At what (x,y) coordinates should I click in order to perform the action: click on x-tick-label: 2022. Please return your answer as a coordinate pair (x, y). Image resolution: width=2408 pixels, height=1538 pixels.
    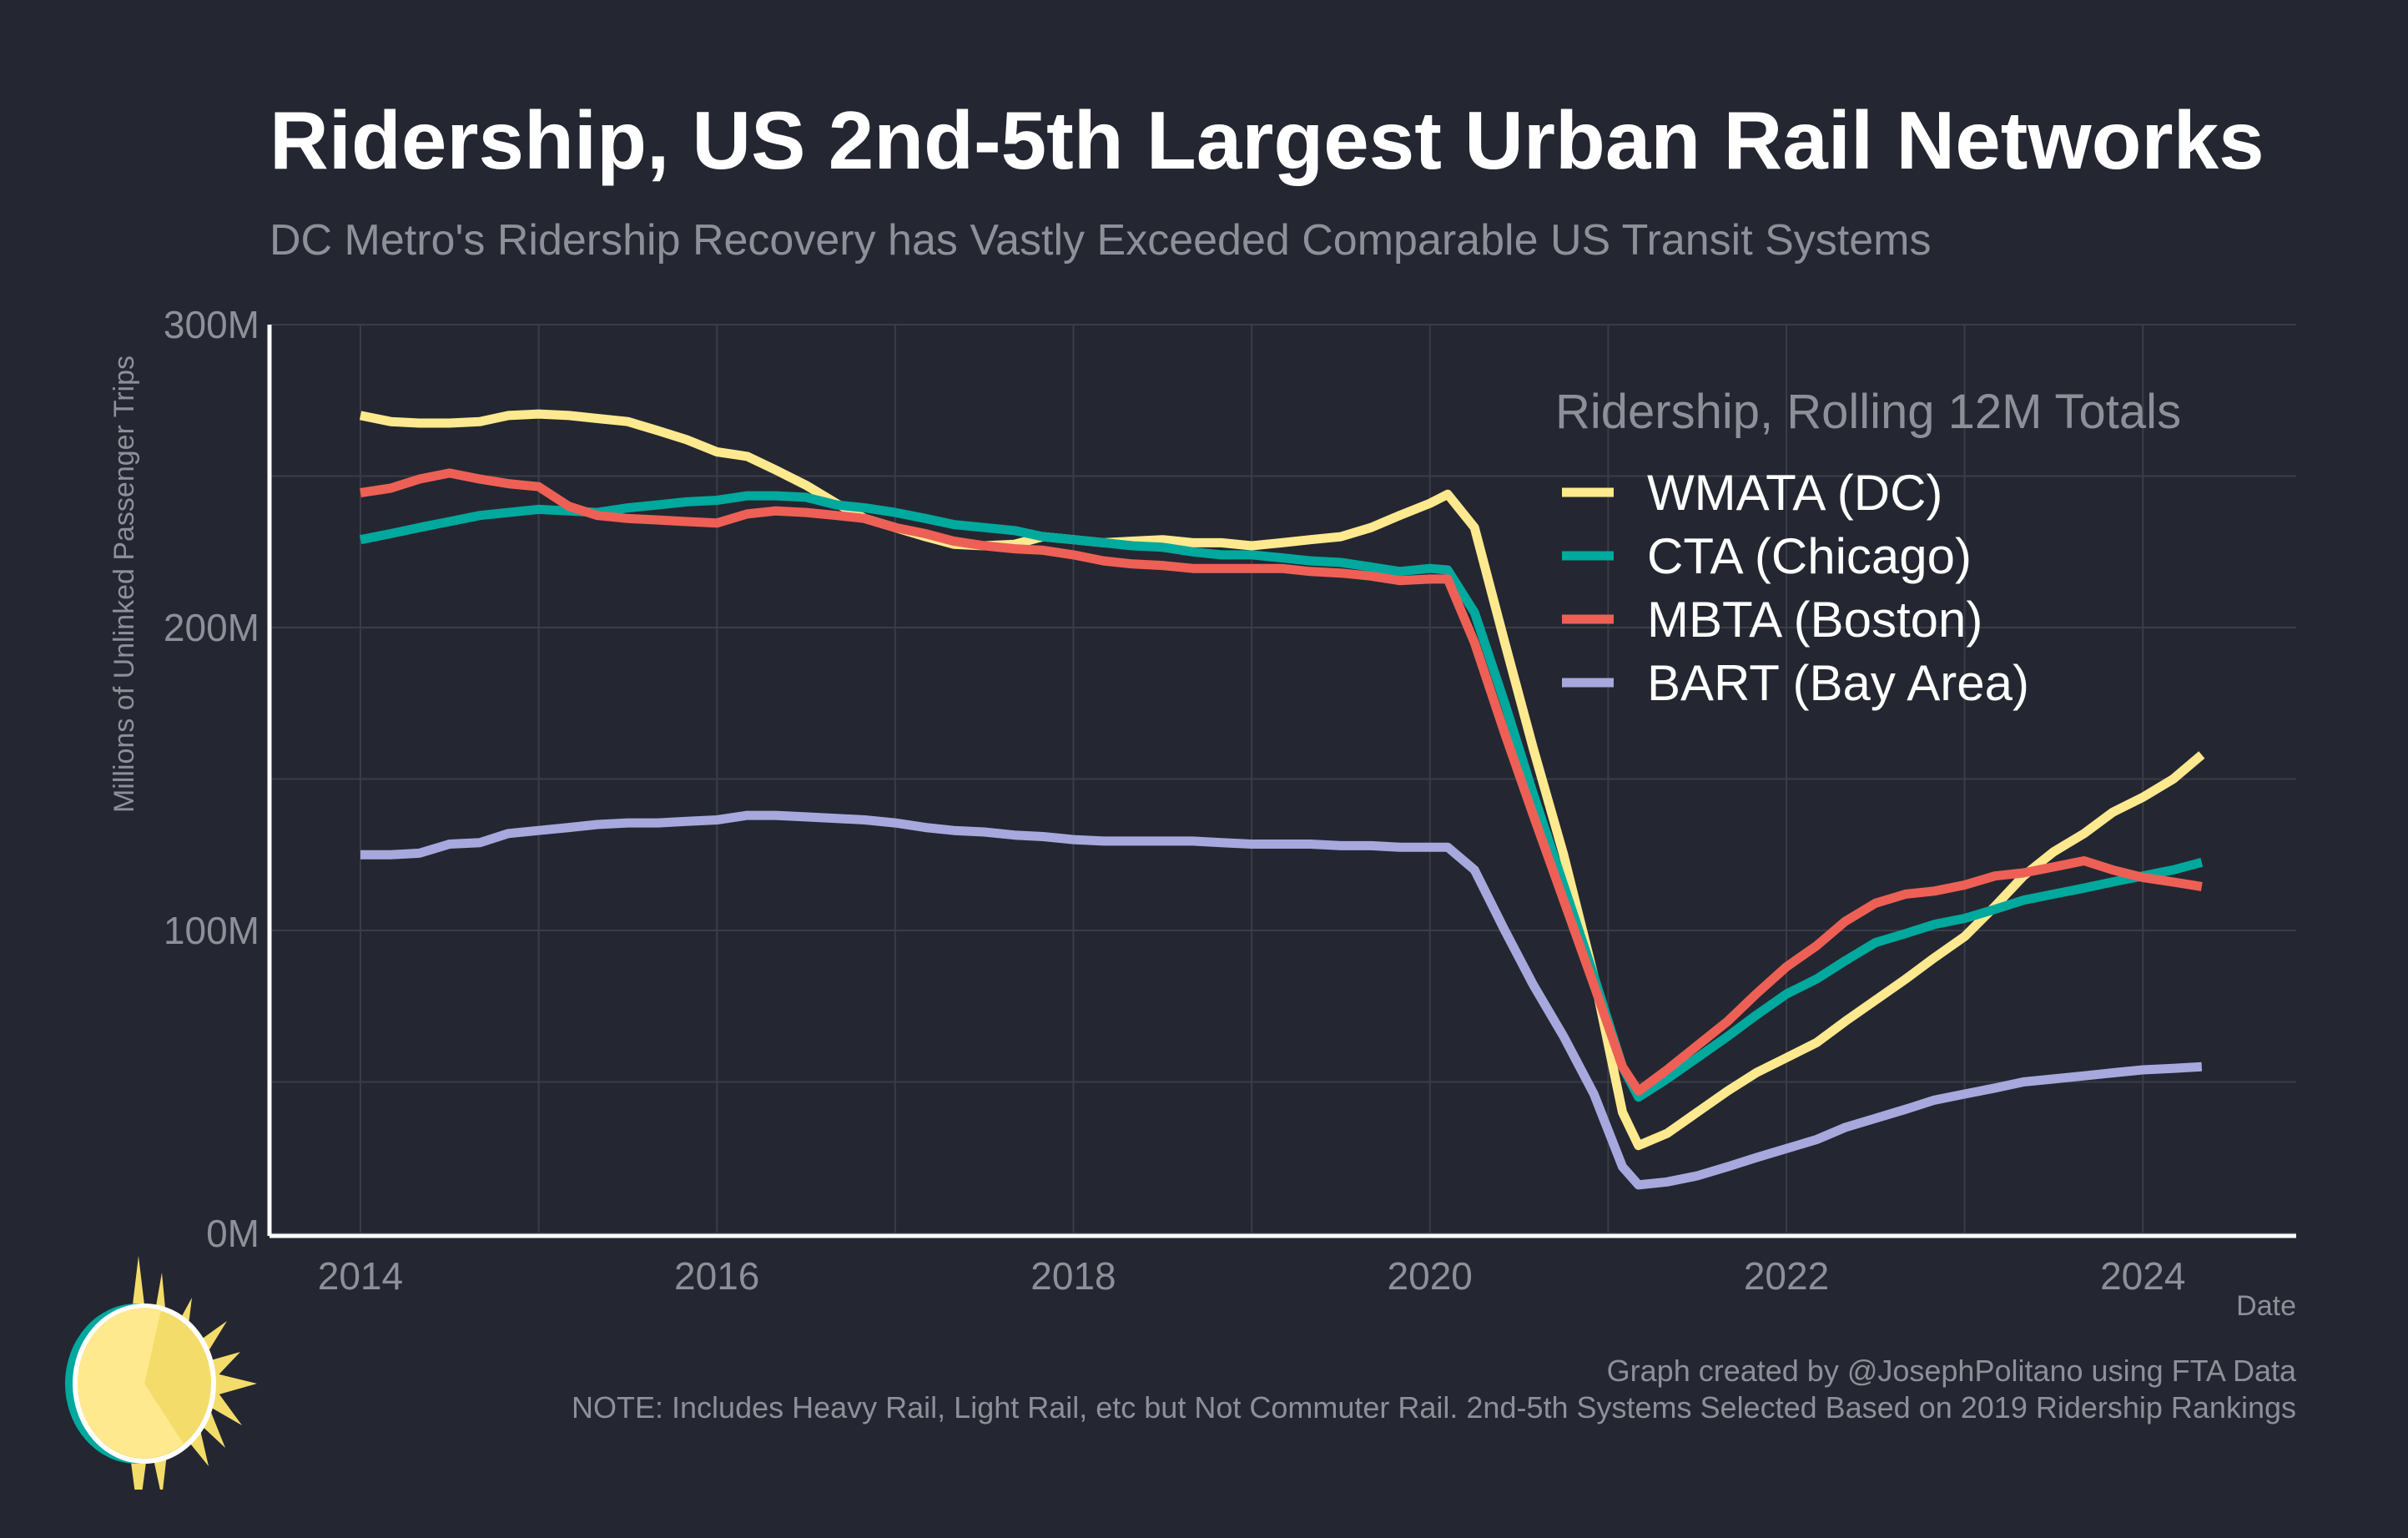
    Looking at the image, I should click on (1786, 1276).